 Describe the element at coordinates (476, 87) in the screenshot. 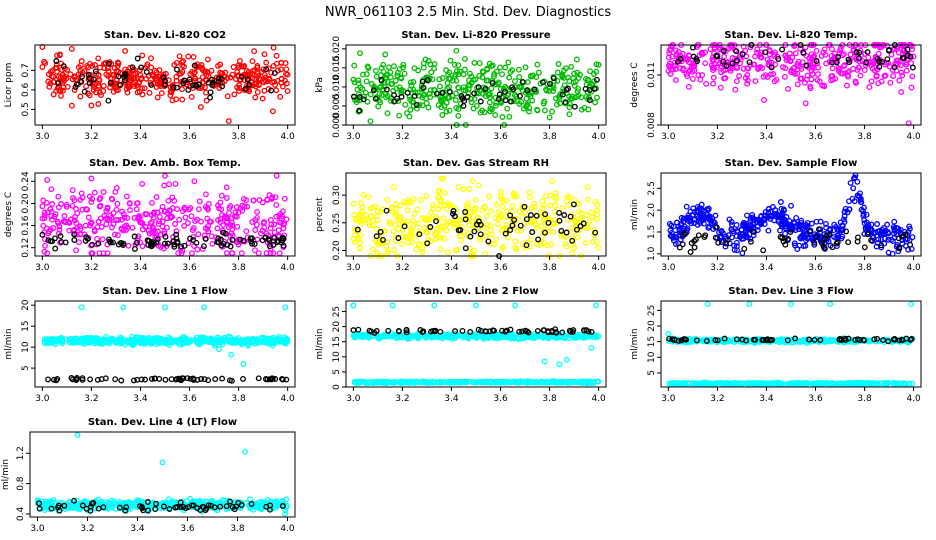

I see `points-group` at that location.